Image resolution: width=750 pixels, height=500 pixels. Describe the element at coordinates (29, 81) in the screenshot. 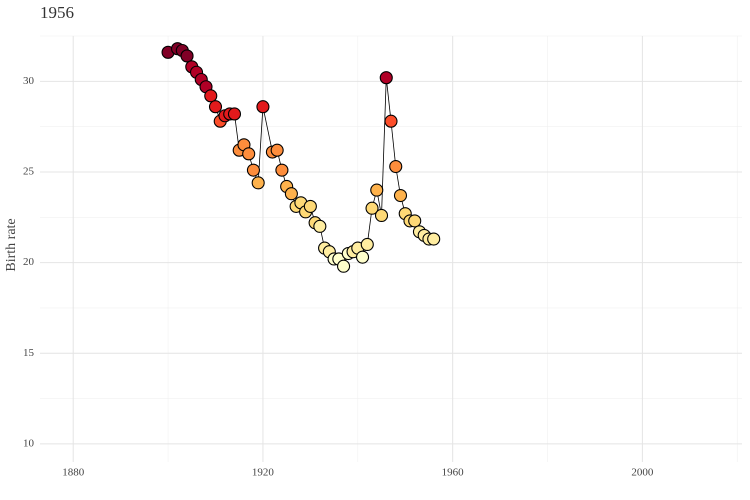

I see `y-tick-label: 30` at that location.